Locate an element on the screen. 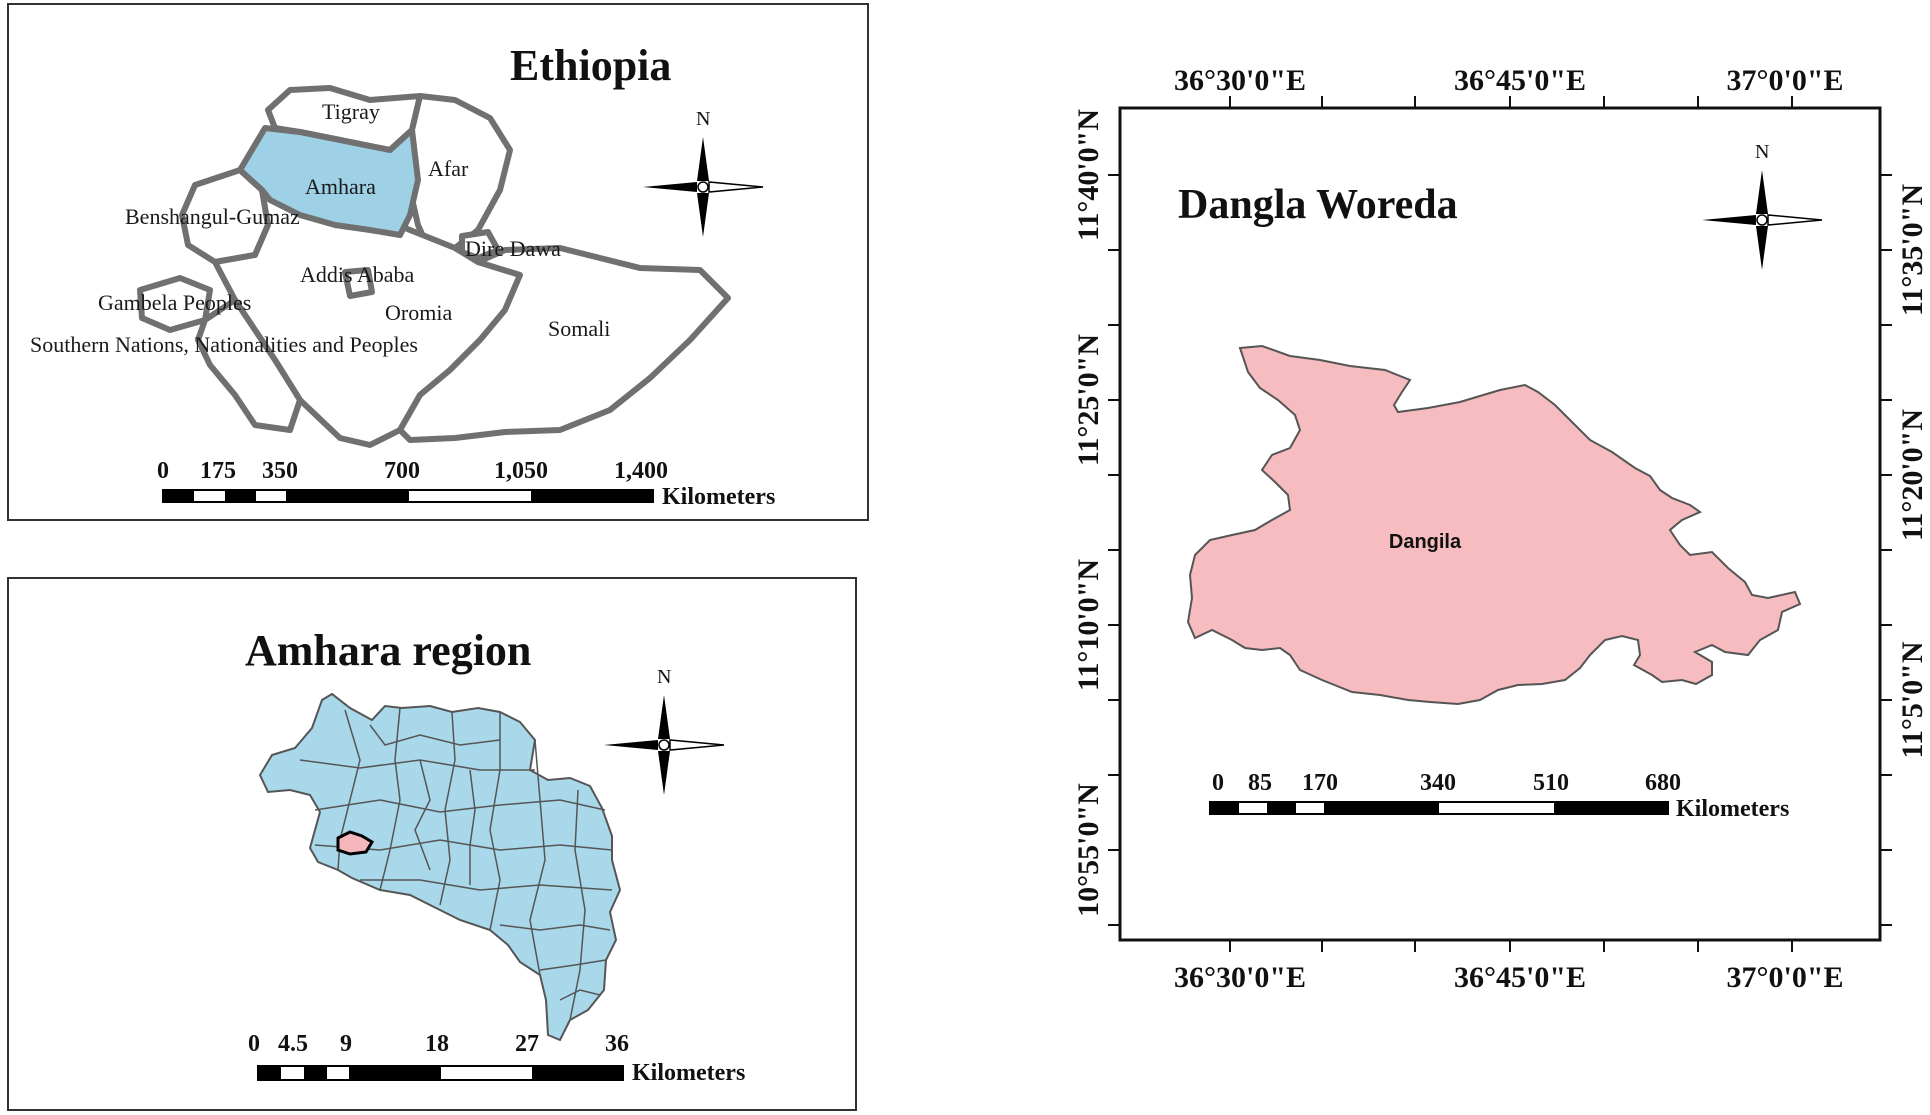 This screenshot has height=1115, width=1930. bottom-lon-1: 36°30'0"E is located at coordinates (1240, 977).